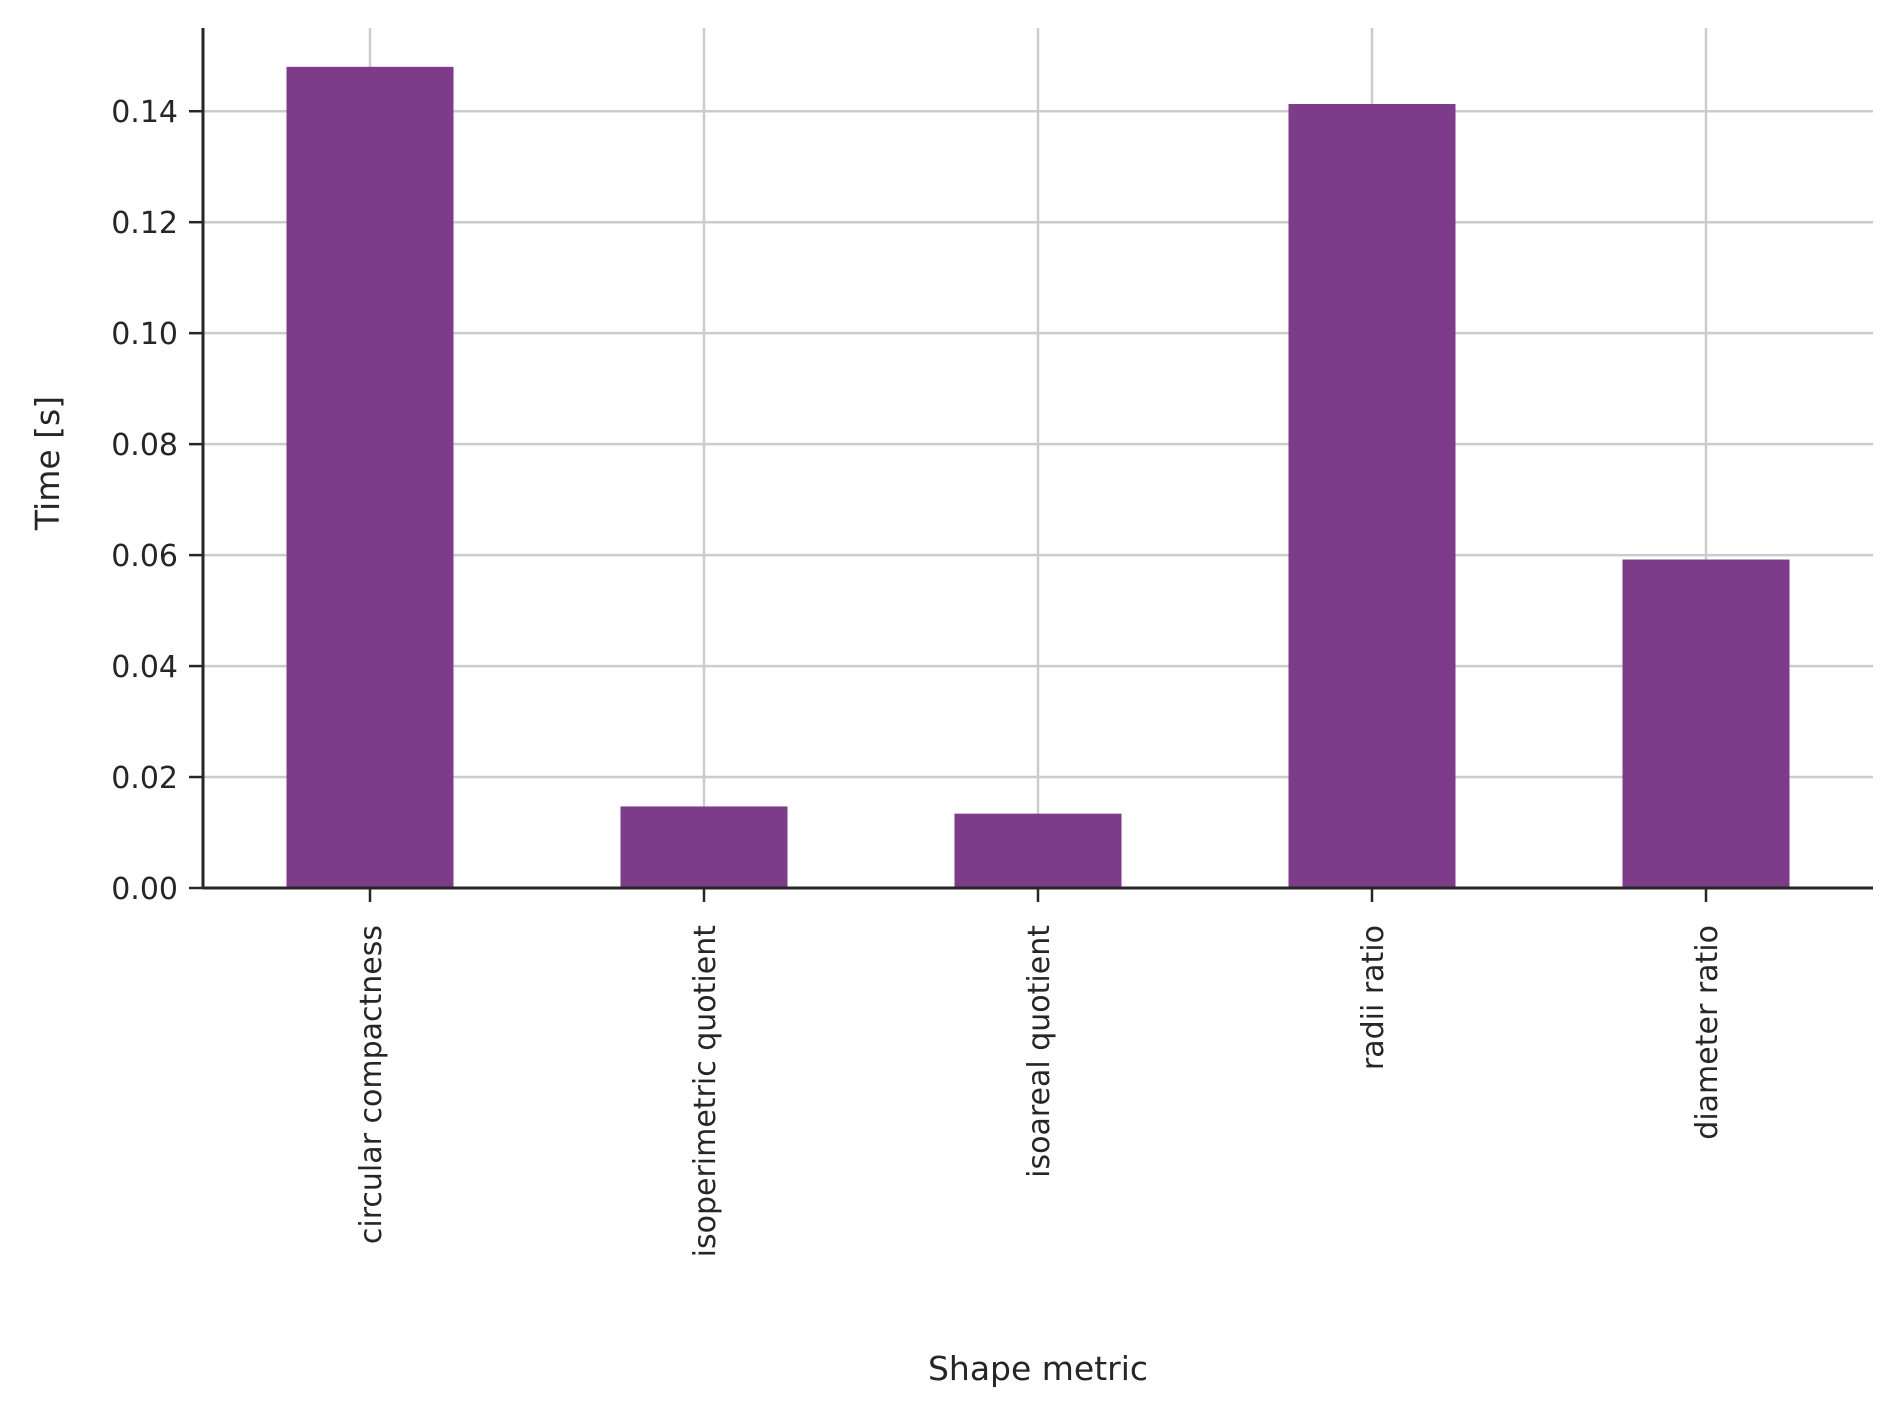  Describe the element at coordinates (705, 1091) in the screenshot. I see `x-tick-label: isoperimetric quotient` at that location.